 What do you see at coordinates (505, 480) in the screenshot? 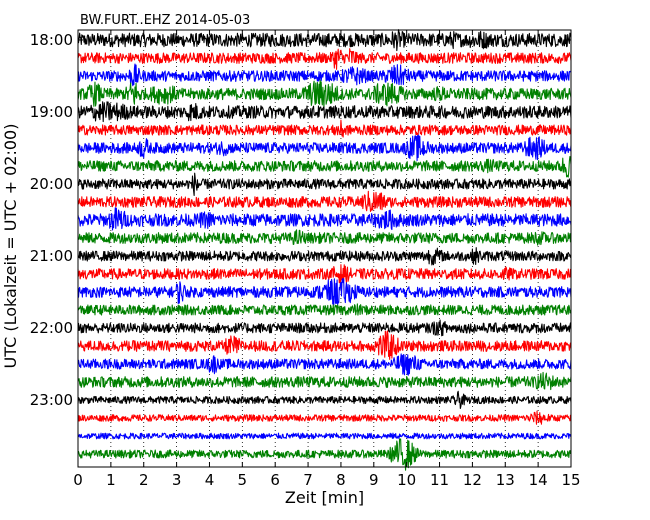
I see `x-tick-label: 13` at bounding box center [505, 480].